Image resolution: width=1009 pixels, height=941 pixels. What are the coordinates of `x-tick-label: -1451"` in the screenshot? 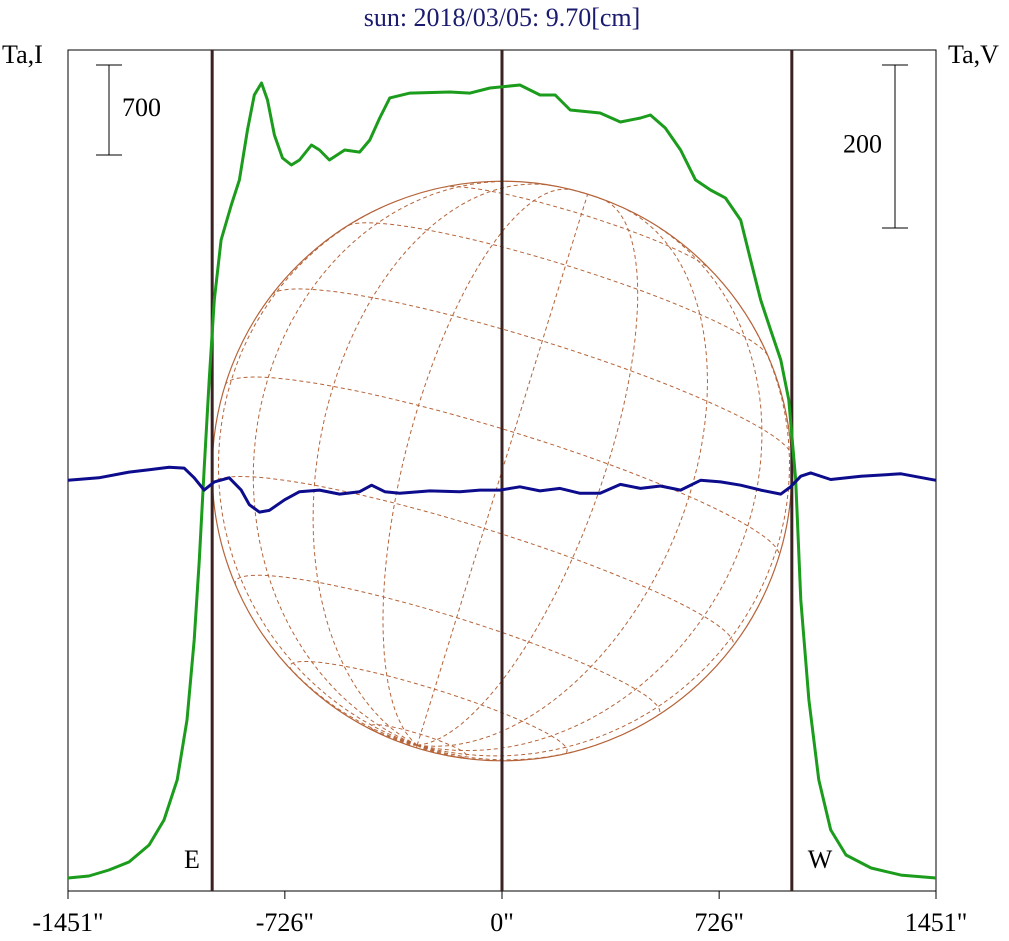 It's located at (67, 922).